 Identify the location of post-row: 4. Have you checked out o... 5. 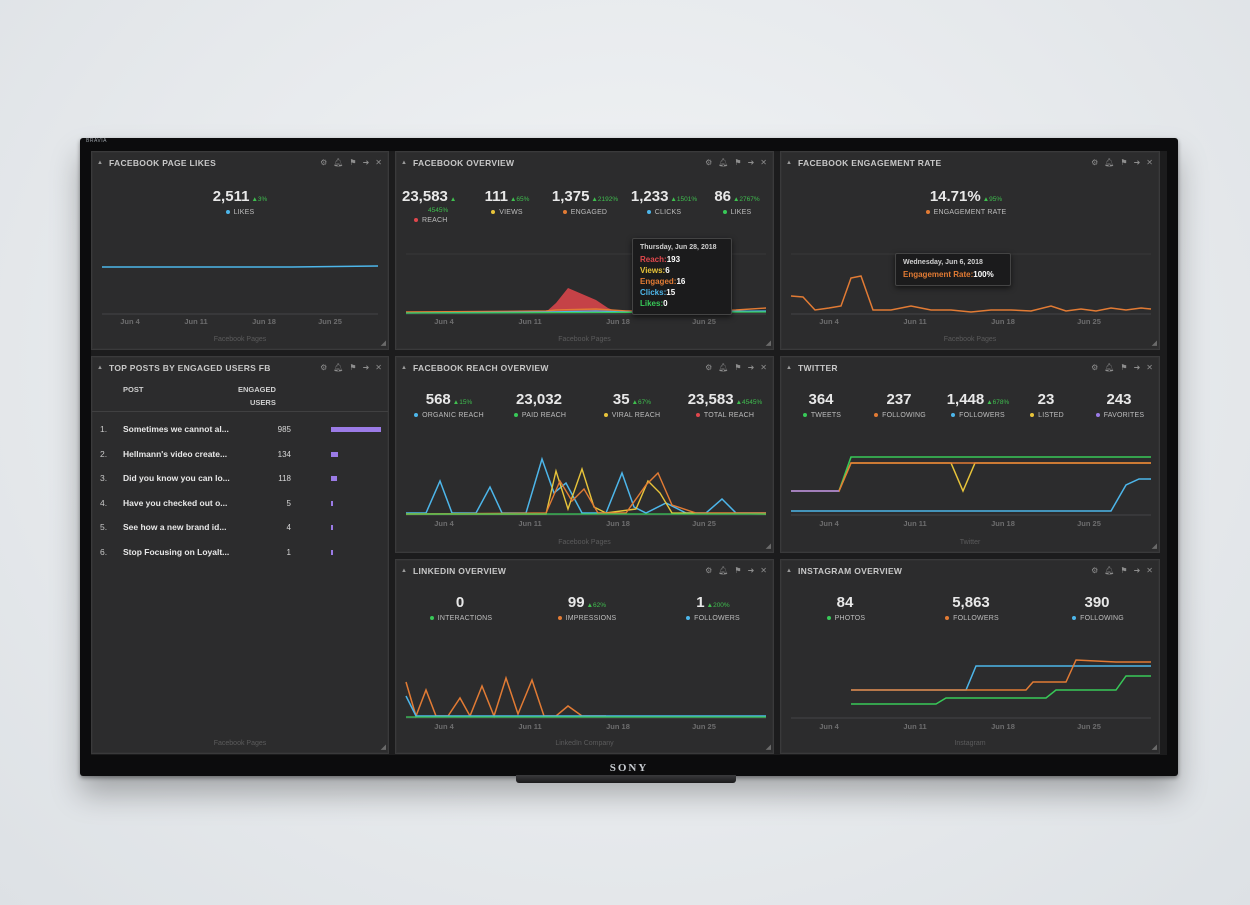
(240, 503).